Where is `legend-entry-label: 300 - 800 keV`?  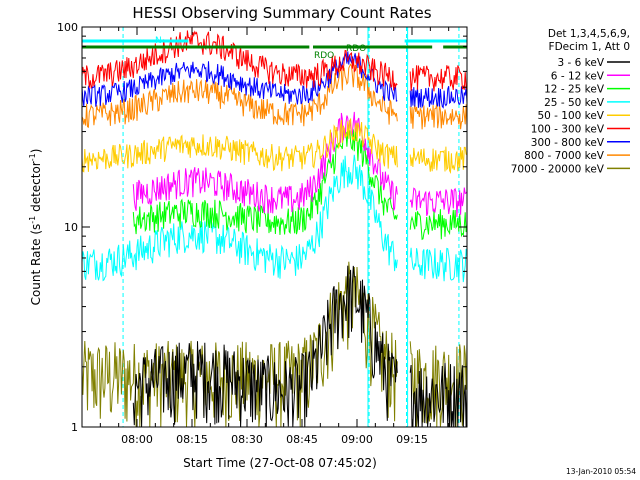 legend-entry-label: 300 - 800 keV is located at coordinates (568, 143).